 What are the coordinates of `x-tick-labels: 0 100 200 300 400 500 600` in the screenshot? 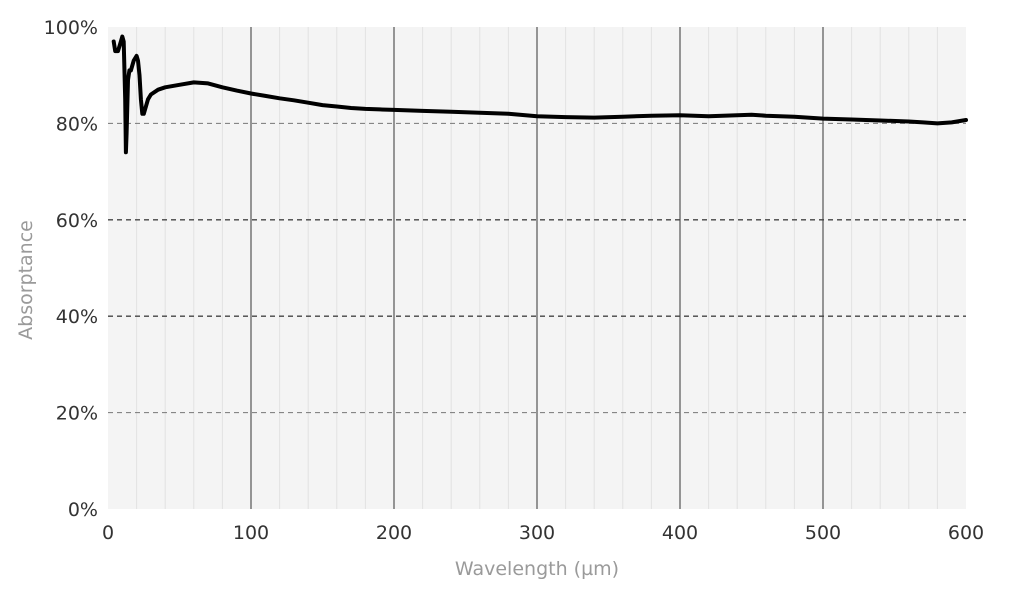 It's located at (543, 533).